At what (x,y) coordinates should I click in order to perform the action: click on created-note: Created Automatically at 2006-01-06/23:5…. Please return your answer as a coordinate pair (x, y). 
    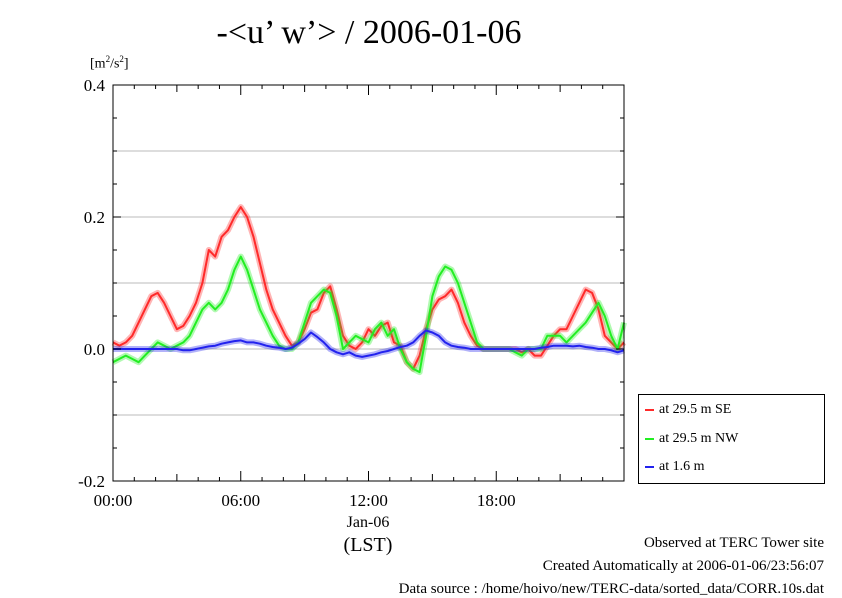
    Looking at the image, I should click on (683, 566).